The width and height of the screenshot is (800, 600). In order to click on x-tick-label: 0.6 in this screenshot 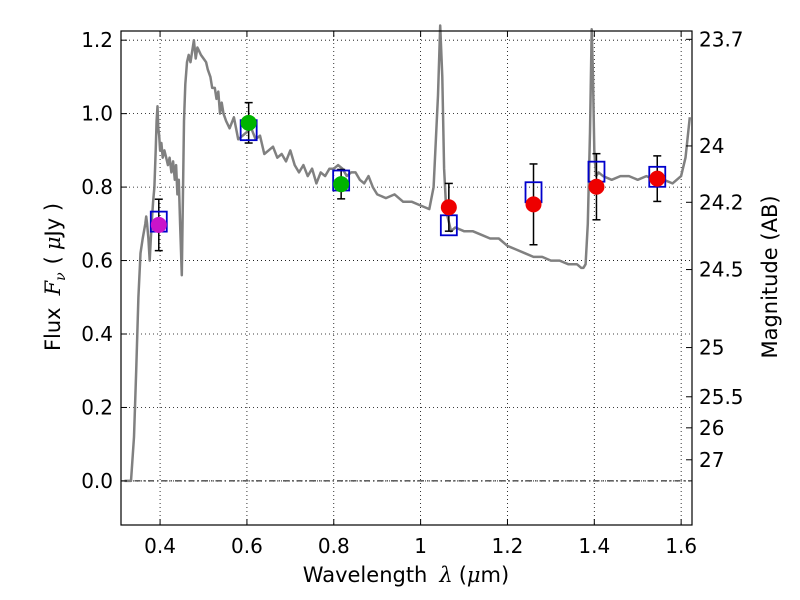, I will do `click(247, 546)`.